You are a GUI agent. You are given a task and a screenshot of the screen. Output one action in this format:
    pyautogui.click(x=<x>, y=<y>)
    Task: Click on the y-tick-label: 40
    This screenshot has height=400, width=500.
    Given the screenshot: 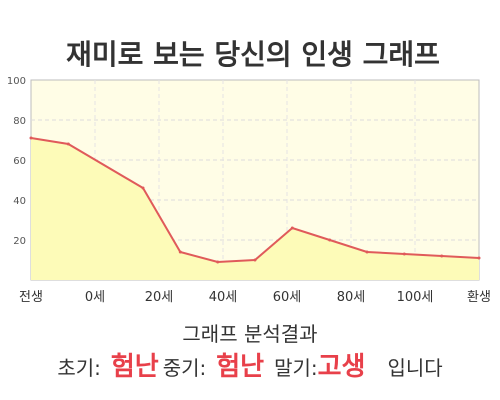 What is the action you would take?
    pyautogui.click(x=19, y=201)
    